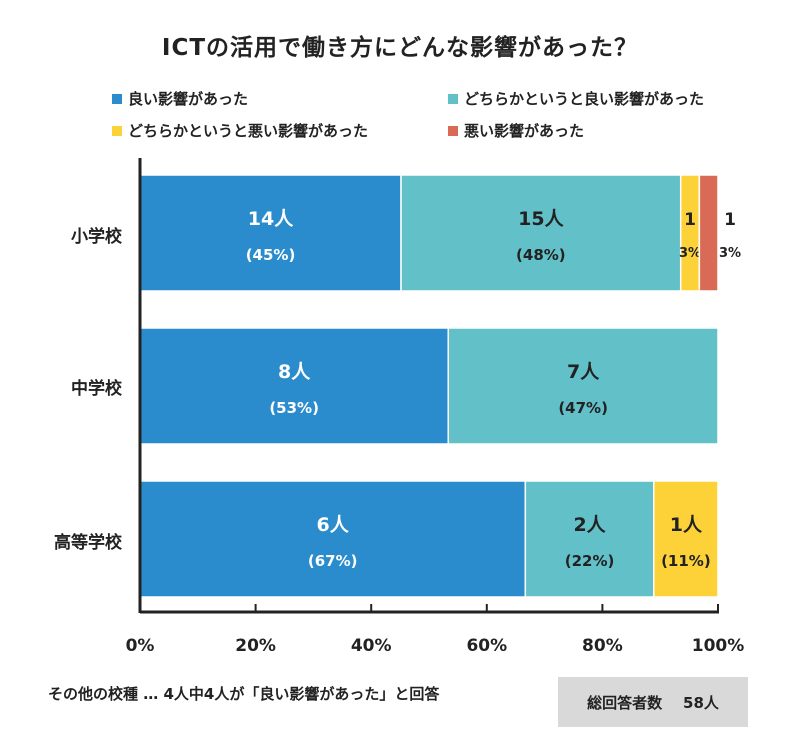  I want to click on legend-label-good: 良い影響があった, so click(188, 99).